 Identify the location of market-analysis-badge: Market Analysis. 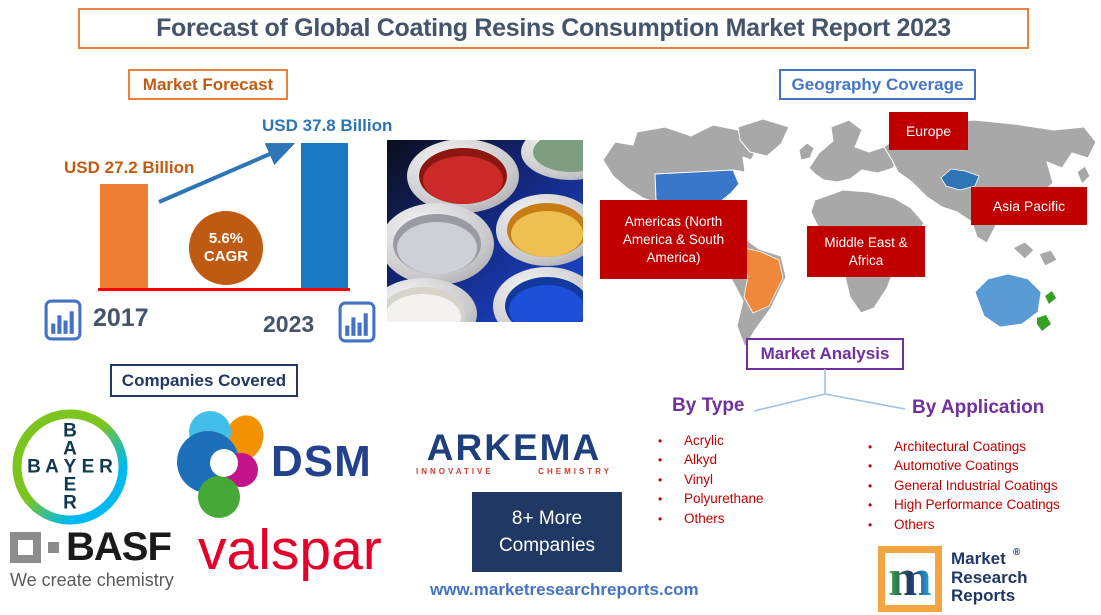
(825, 354).